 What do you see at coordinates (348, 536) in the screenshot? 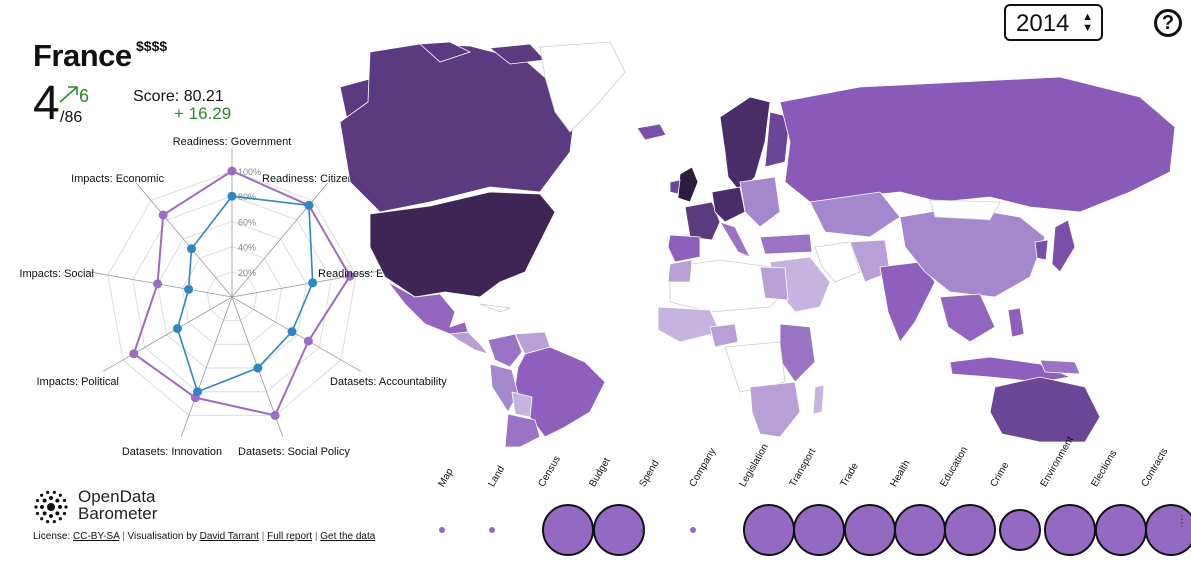
I see `get-data-link: Get the data` at bounding box center [348, 536].